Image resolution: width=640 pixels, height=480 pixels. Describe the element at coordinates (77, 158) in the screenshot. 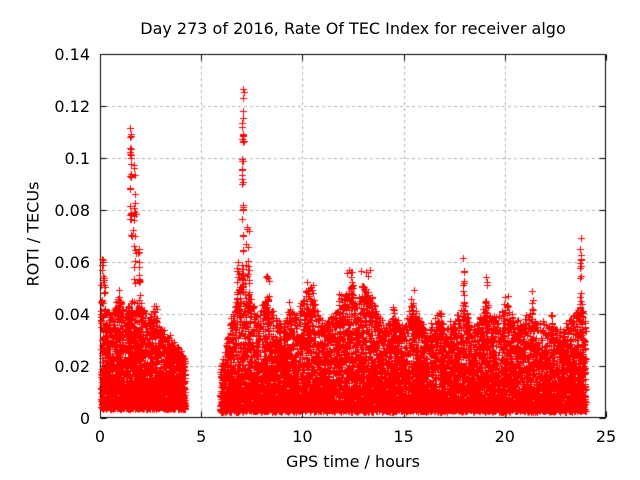

I see `y-tick-label-01: 0.1` at that location.